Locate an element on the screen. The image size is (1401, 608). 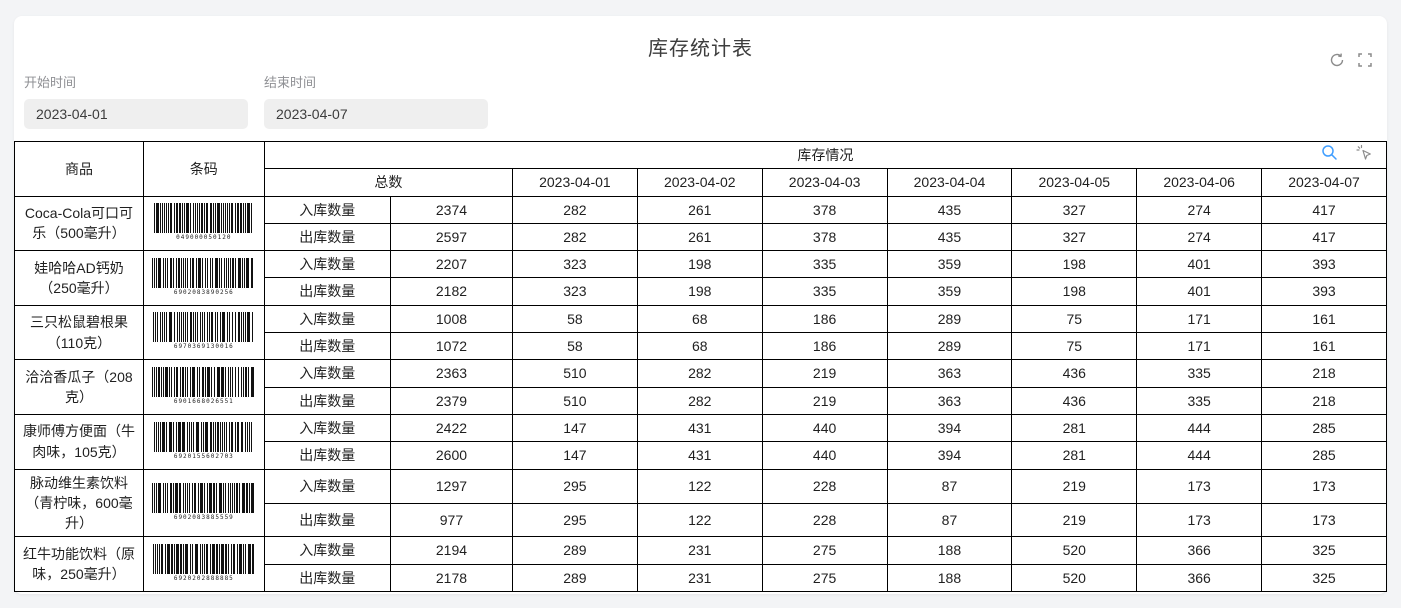
barcode-number: 6901668026551 is located at coordinates (203, 402).